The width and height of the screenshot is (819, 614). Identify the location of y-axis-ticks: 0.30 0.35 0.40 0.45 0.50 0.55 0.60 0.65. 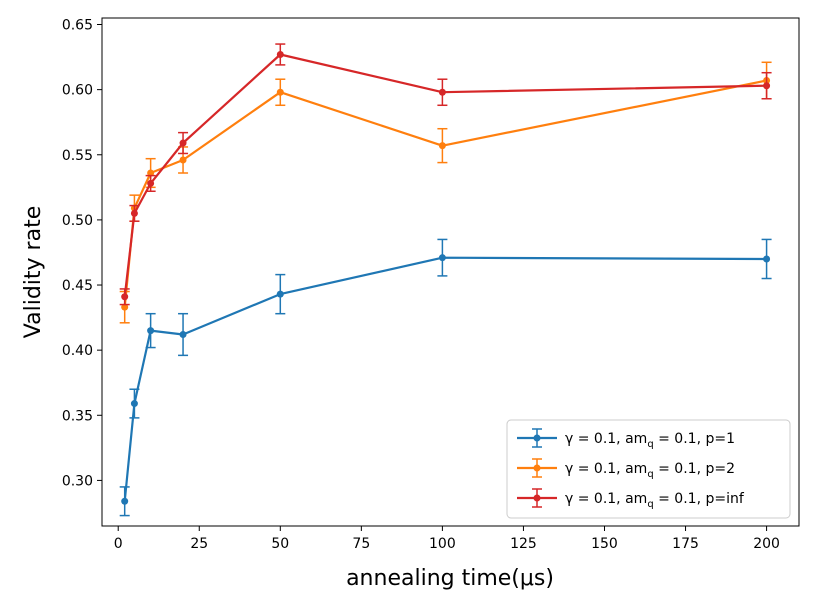
(82, 253).